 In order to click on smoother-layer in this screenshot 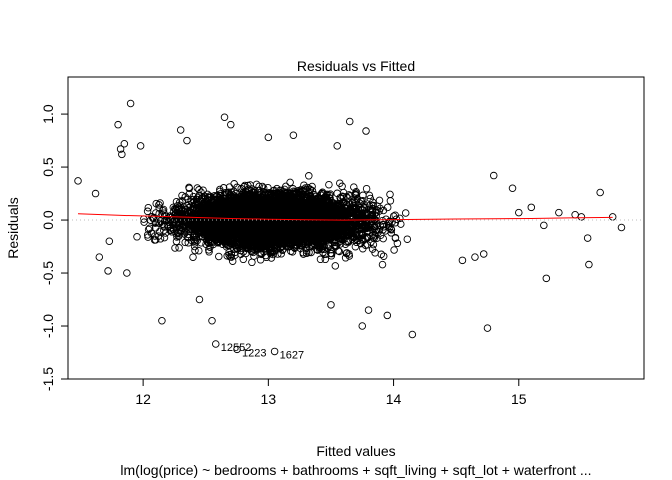, I will do `click(345, 217)`.